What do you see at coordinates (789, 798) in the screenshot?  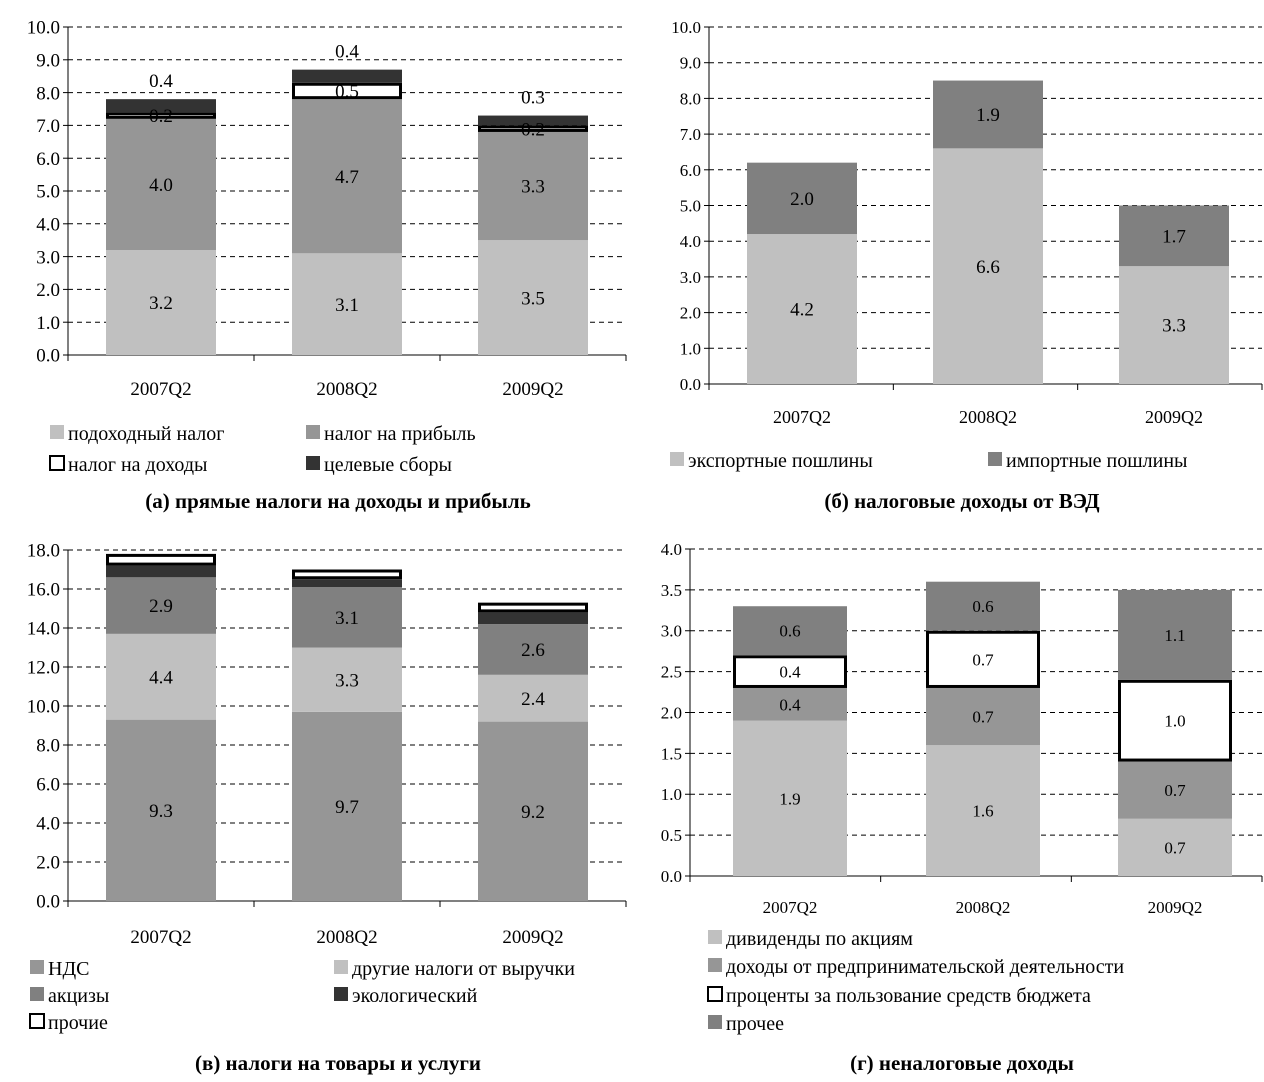 I see `data-label: 1.9` at bounding box center [789, 798].